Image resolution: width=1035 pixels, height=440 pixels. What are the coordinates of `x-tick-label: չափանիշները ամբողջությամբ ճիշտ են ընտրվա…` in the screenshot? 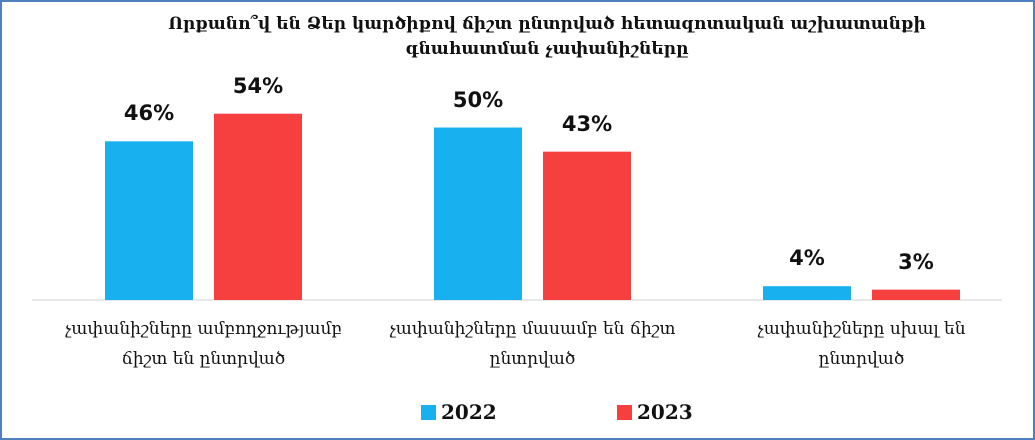 It's located at (203, 344).